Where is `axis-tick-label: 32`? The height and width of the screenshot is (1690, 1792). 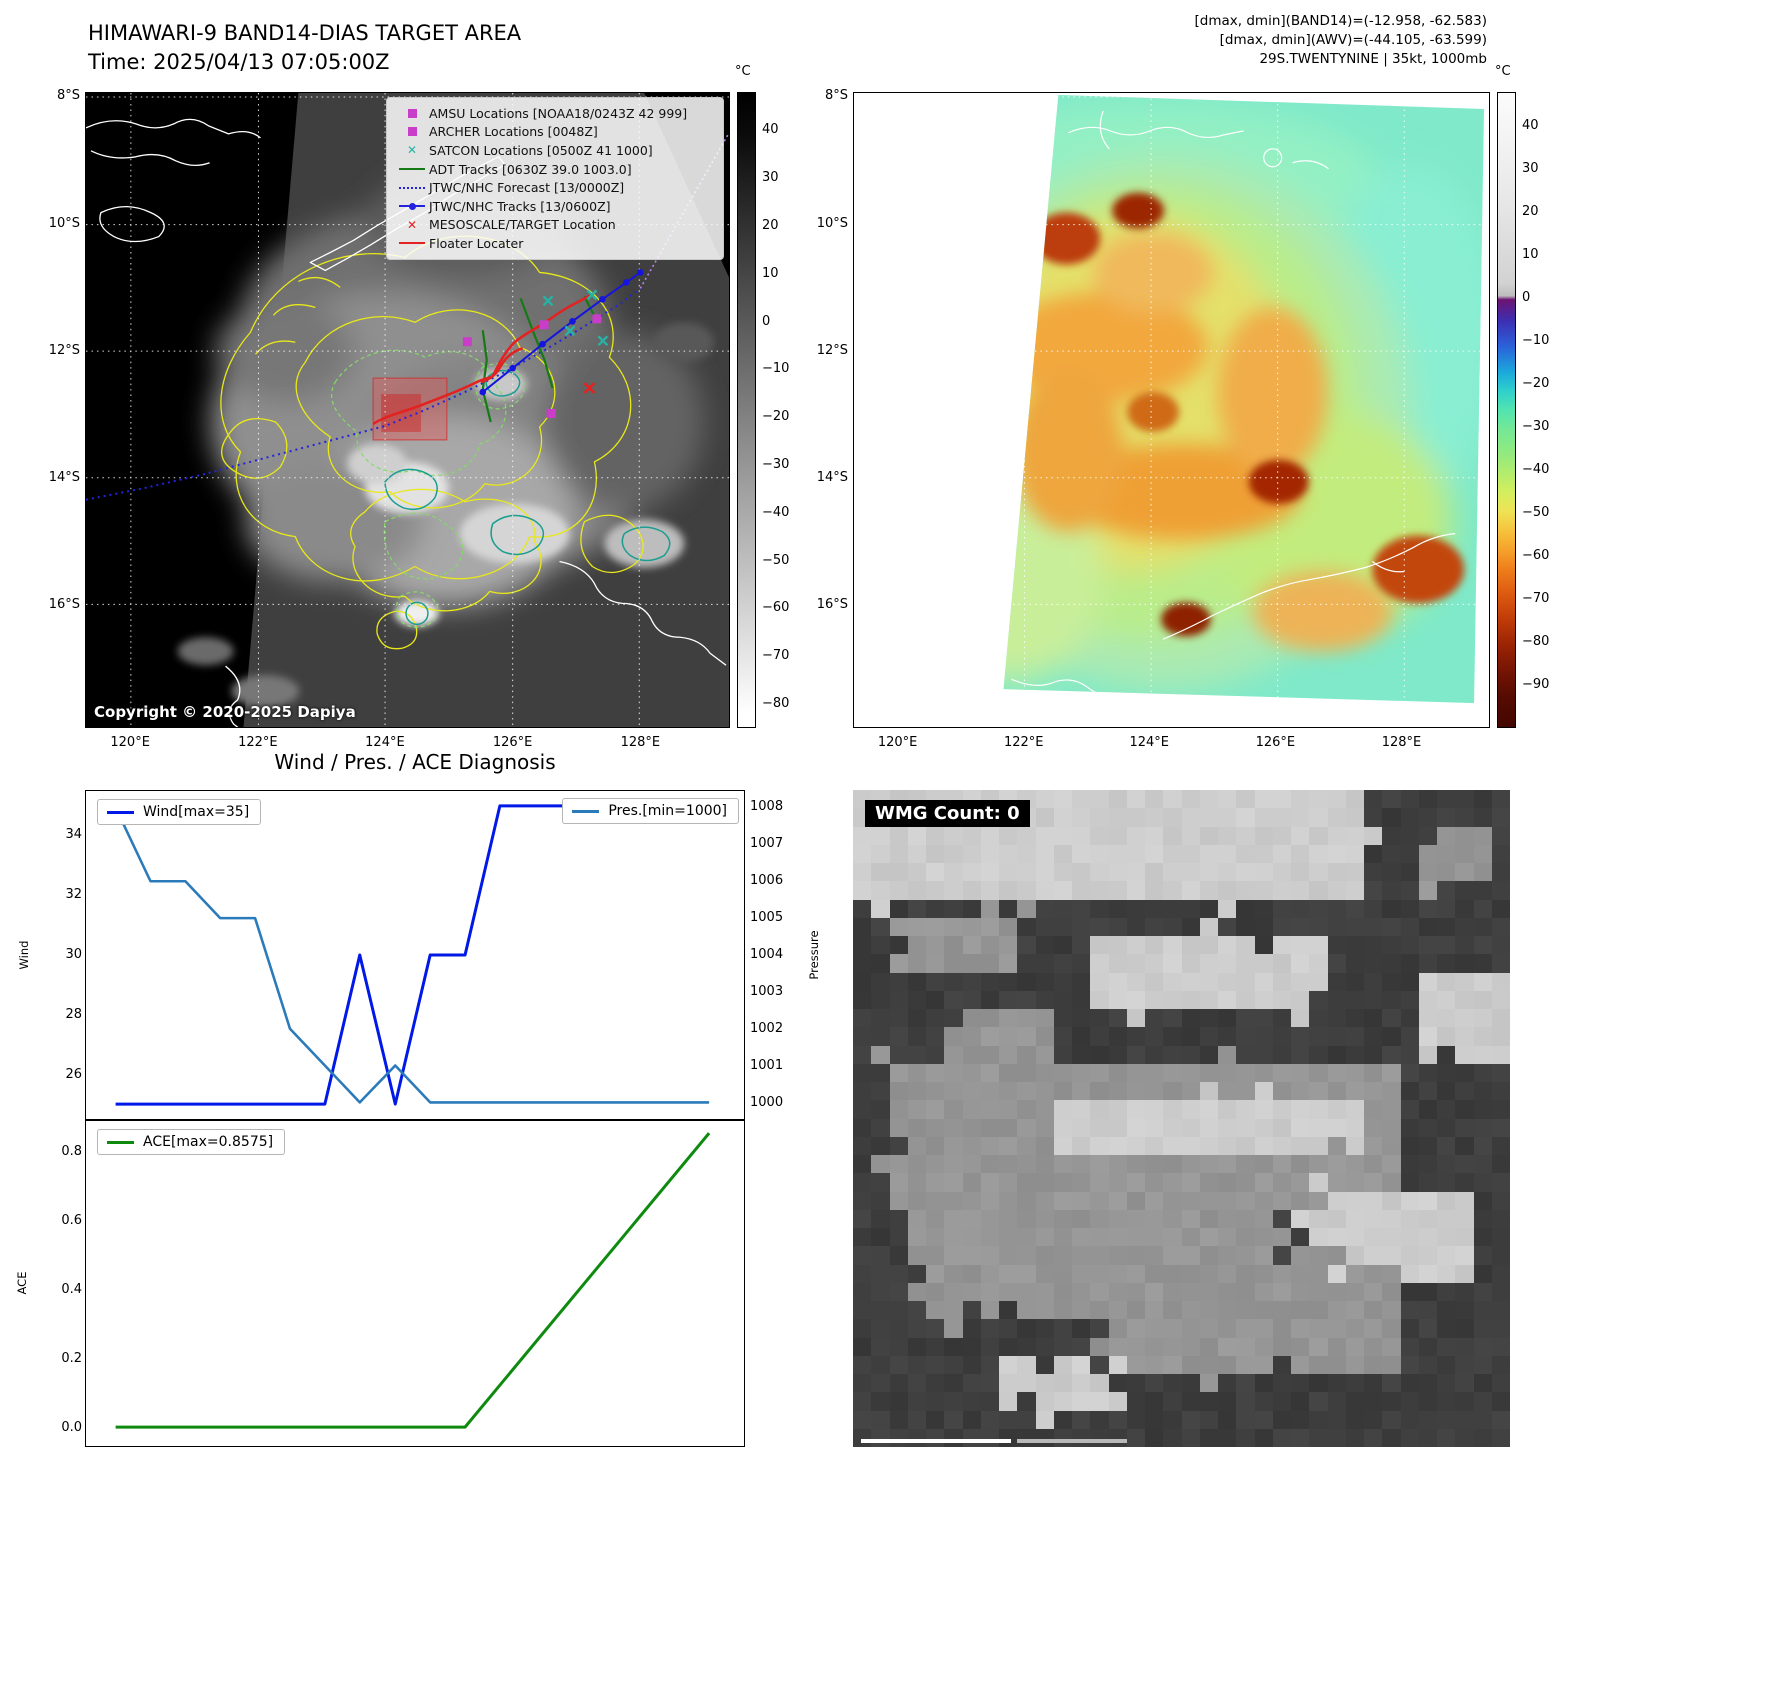 axis-tick-label: 32 is located at coordinates (73, 894).